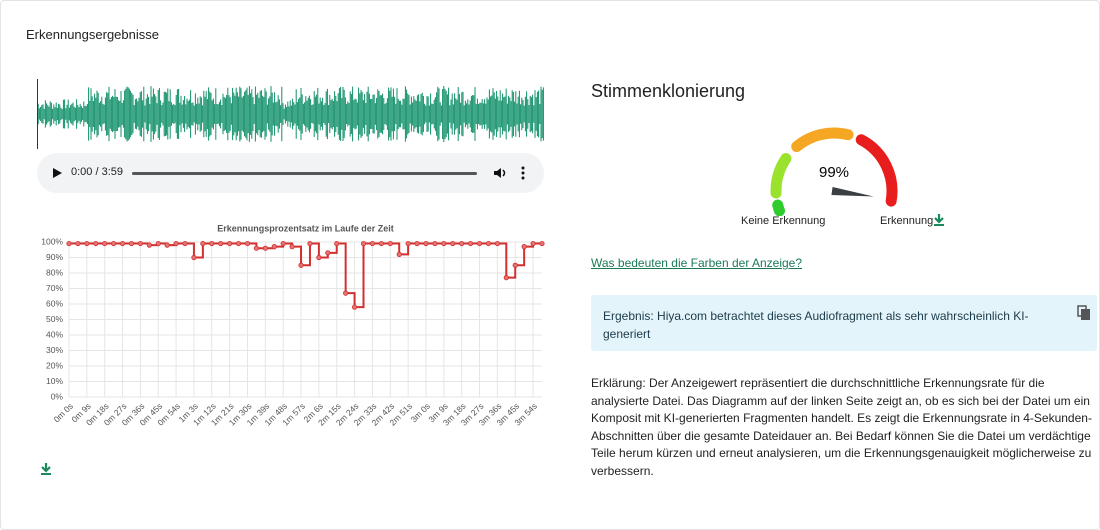 This screenshot has height=530, width=1100. I want to click on progress-bar, so click(304, 173).